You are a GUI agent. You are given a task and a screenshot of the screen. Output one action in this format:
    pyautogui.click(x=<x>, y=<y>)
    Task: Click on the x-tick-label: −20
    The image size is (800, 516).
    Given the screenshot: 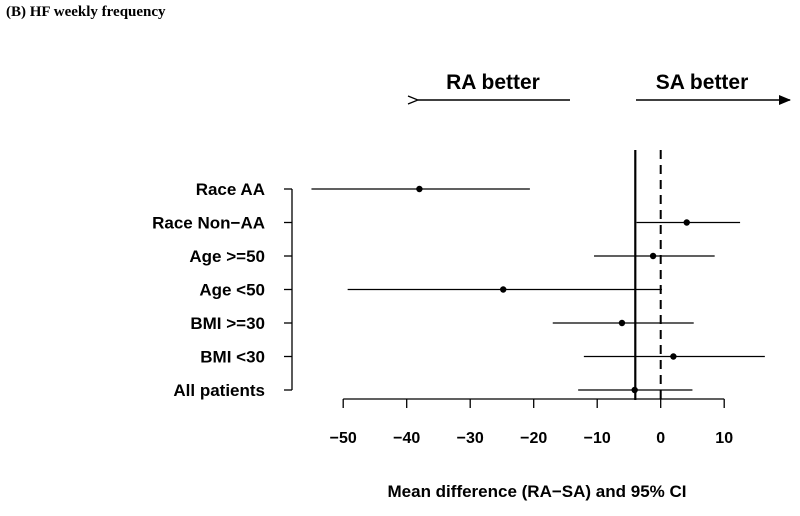 What is the action you would take?
    pyautogui.click(x=533, y=438)
    